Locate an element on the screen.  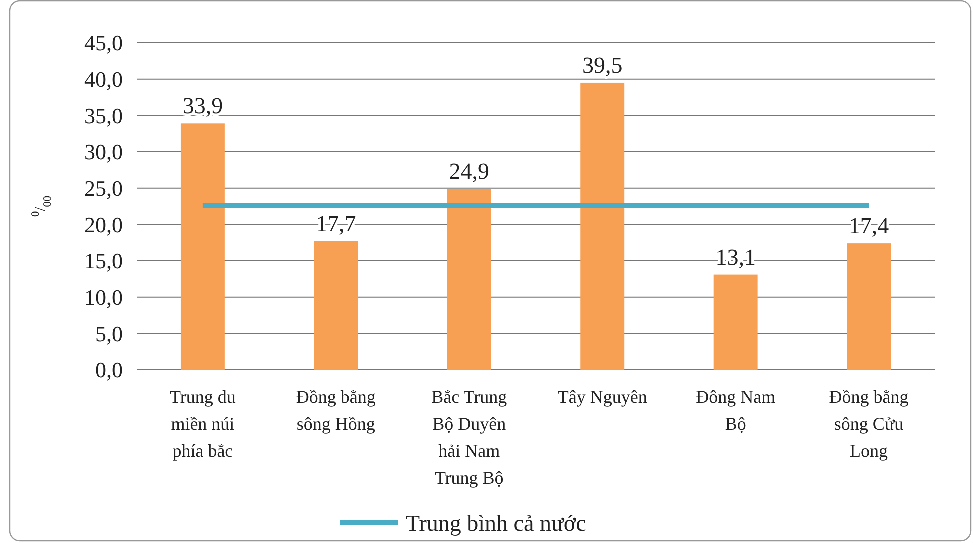
y-tick-label: 0,0 is located at coordinates (109, 370).